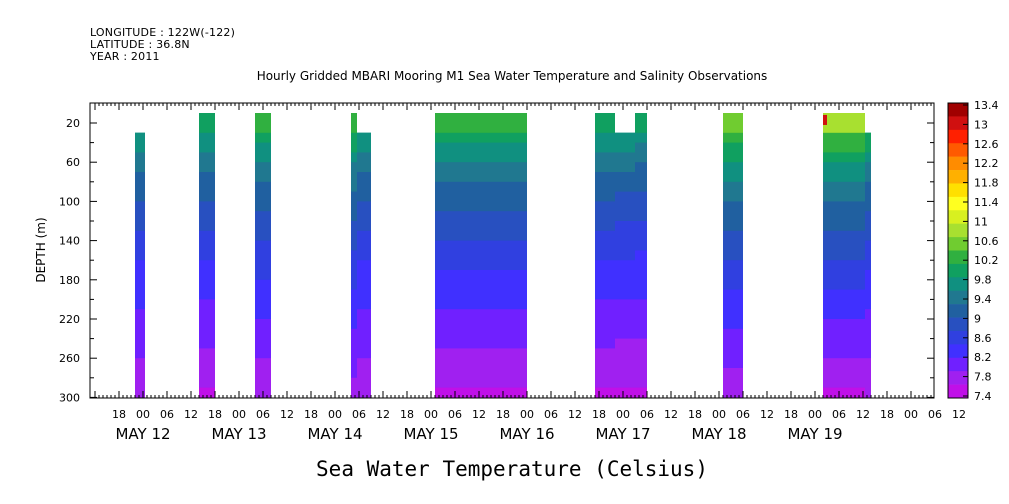  I want to click on colorbar-label: 7.8, so click(983, 377).